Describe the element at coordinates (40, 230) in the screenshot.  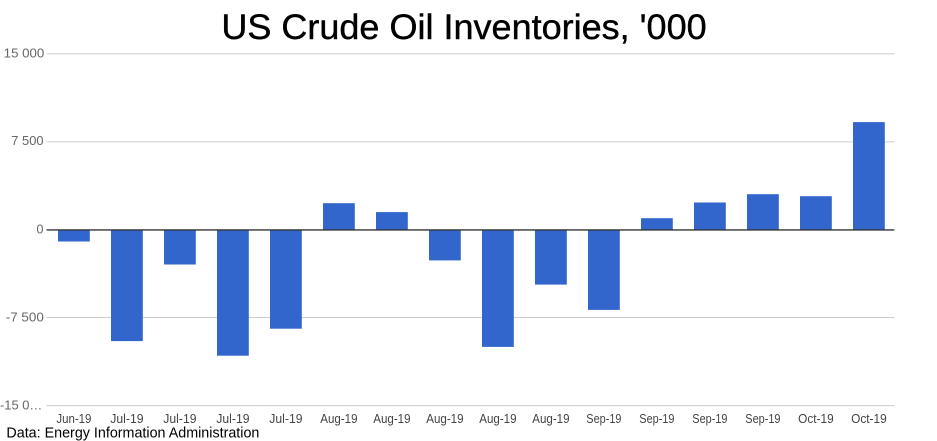
I see `svg-text: 0` at that location.